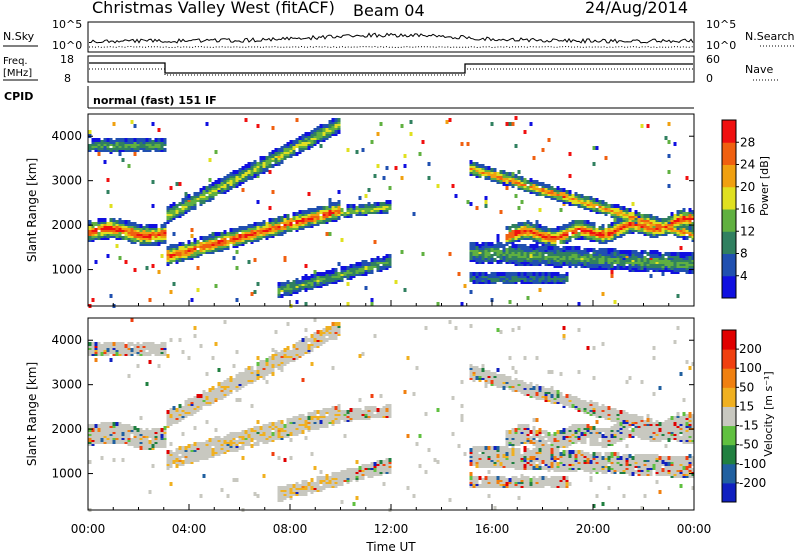 This screenshot has height=558, width=800. Describe the element at coordinates (729, 242) in the screenshot. I see `colorbar-segment` at that location.